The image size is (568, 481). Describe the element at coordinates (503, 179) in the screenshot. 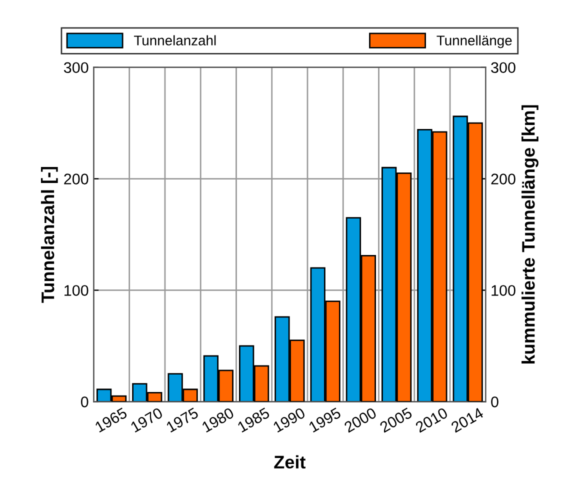

I see `y2-tick-label: 200` at that location.